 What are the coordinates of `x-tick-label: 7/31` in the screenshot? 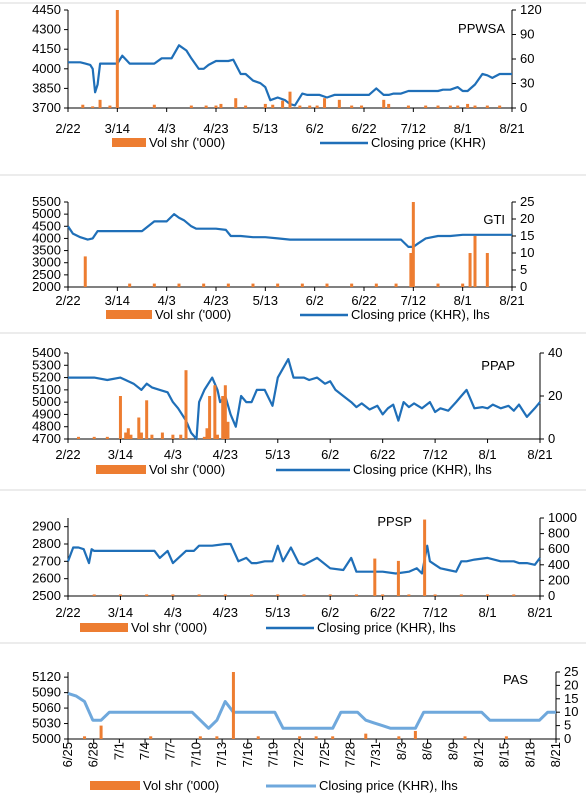 It's located at (375, 754).